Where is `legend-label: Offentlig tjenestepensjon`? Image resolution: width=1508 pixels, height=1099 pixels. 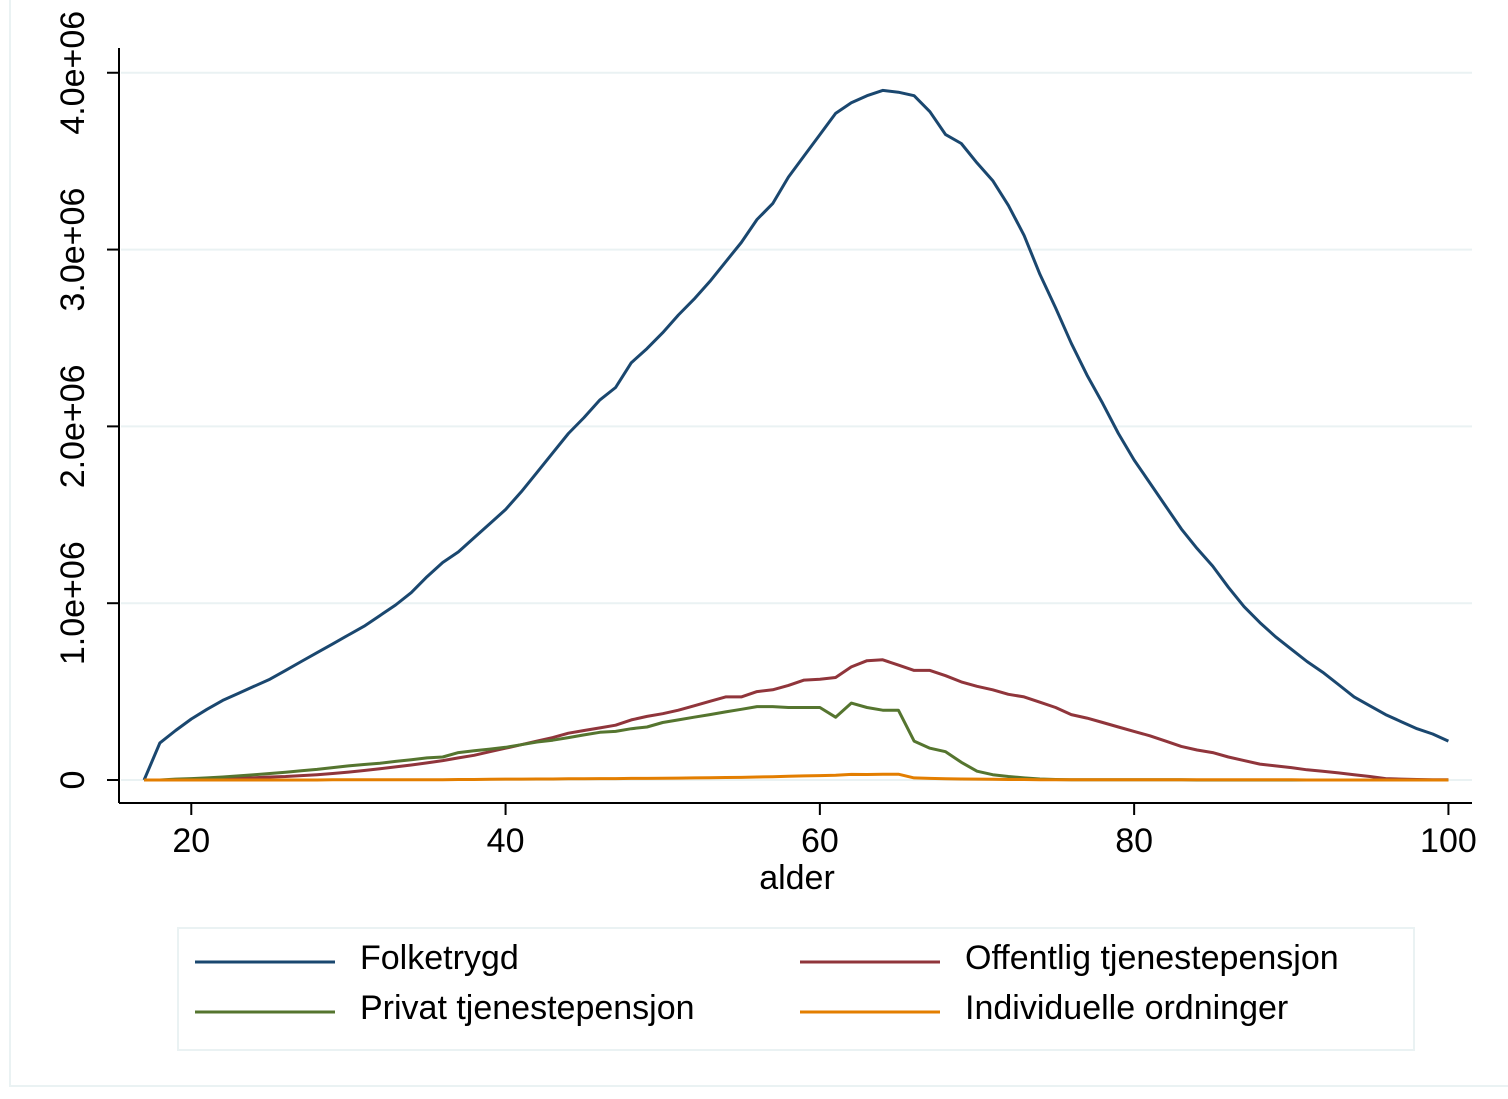 legend-label: Offentlig tjenestepensjon is located at coordinates (1152, 958).